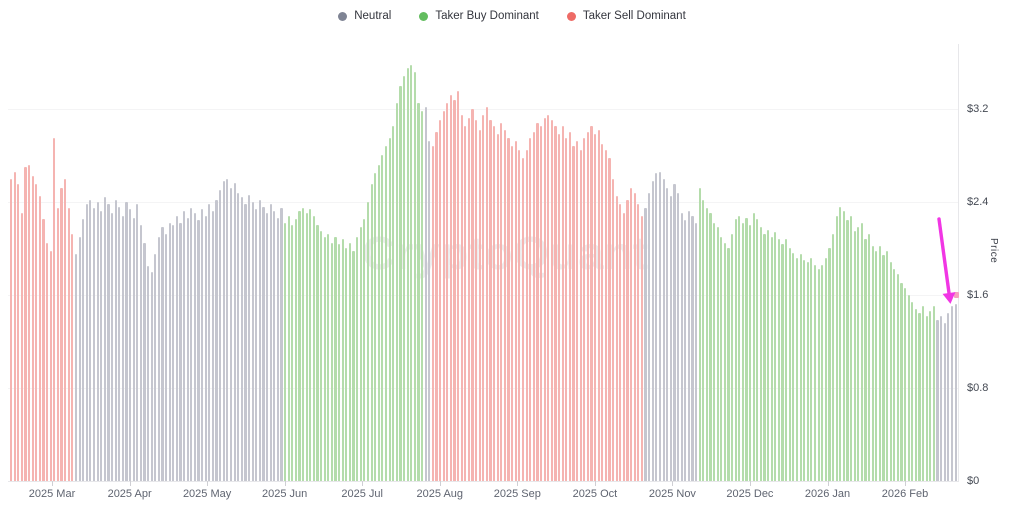 The height and width of the screenshot is (512, 1024). I want to click on legend-item-taker-buy: Taker Buy Dominant, so click(479, 16).